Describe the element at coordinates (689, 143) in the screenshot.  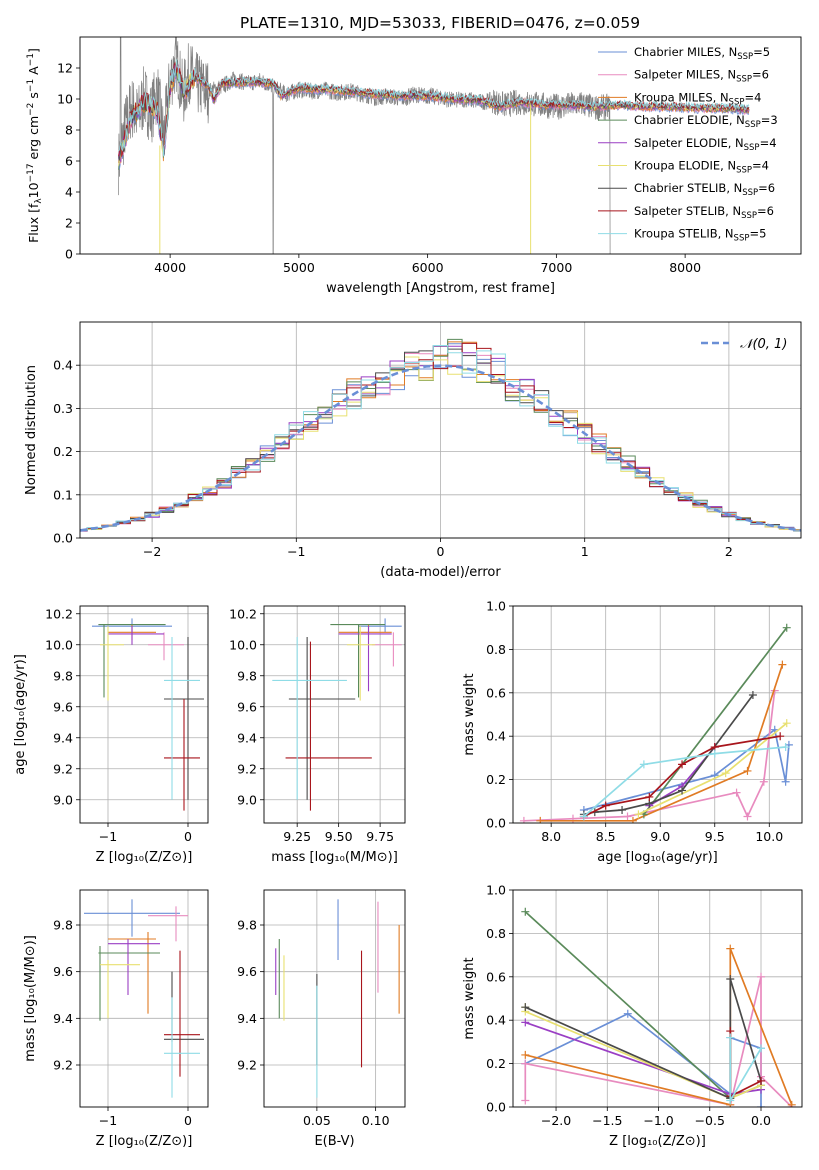
I see `legend-main: Salpeter ELODIE, N` at that location.